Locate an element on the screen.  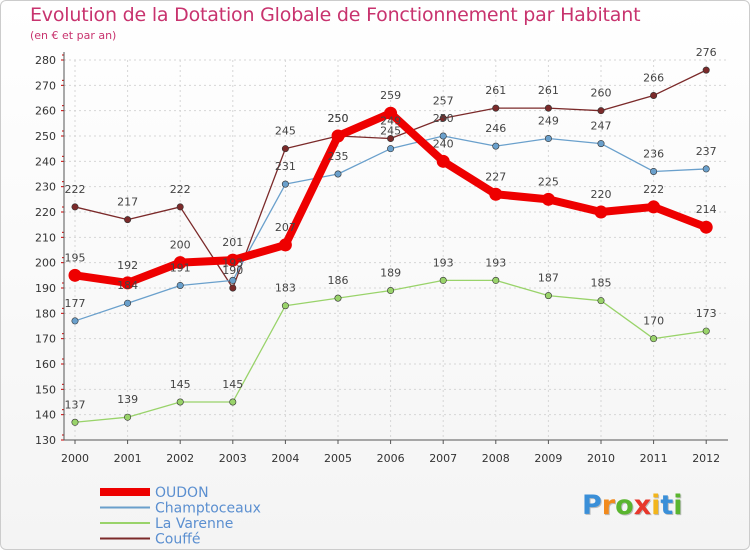
data-label: 184 is located at coordinates (127, 285).